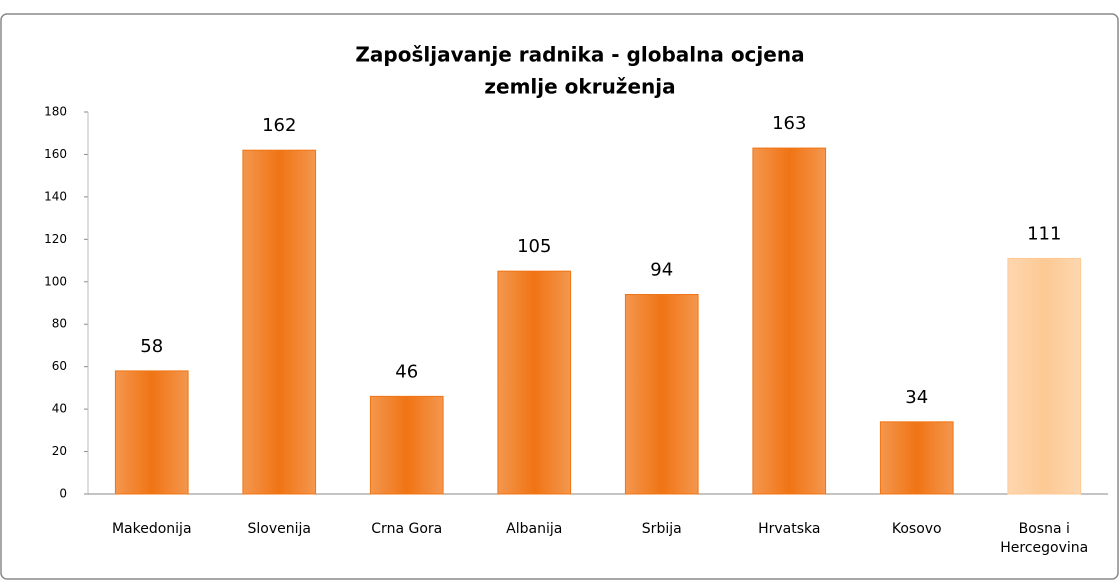 Image resolution: width=1120 pixels, height=580 pixels. I want to click on value-label: 163, so click(789, 123).